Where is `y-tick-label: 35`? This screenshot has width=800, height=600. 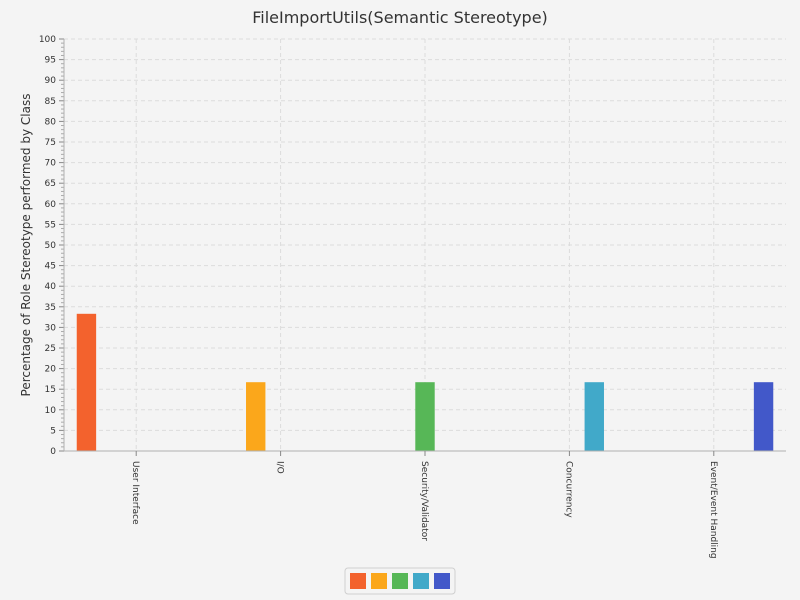
y-tick-label: 35 is located at coordinates (50, 308).